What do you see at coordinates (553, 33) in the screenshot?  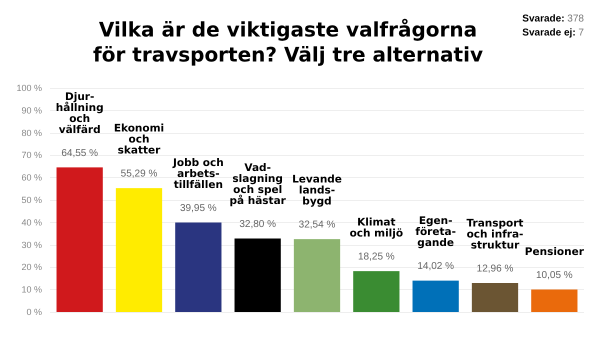 I see `text: Svarade ej: 7` at bounding box center [553, 33].